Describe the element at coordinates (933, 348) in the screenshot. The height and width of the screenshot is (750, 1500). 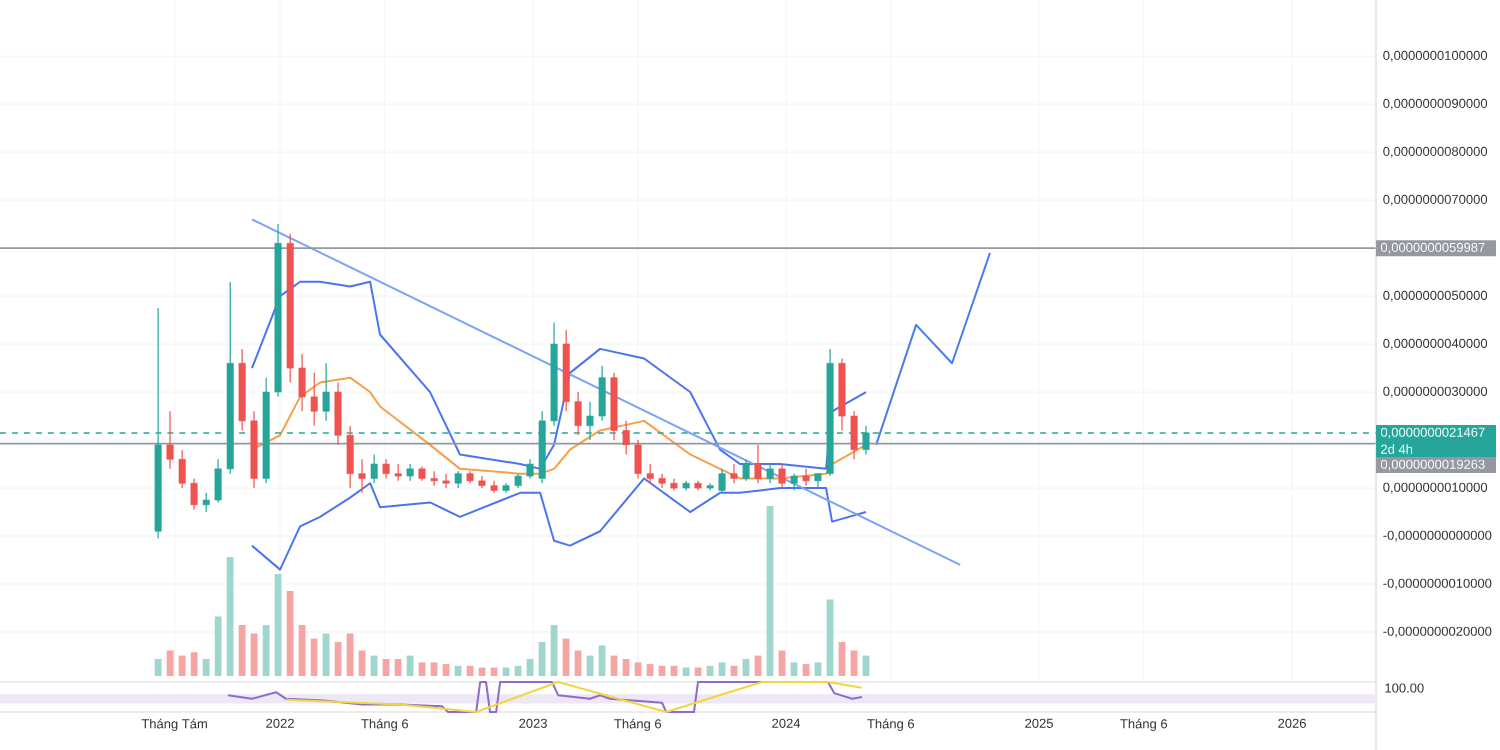
I see `line-series` at that location.